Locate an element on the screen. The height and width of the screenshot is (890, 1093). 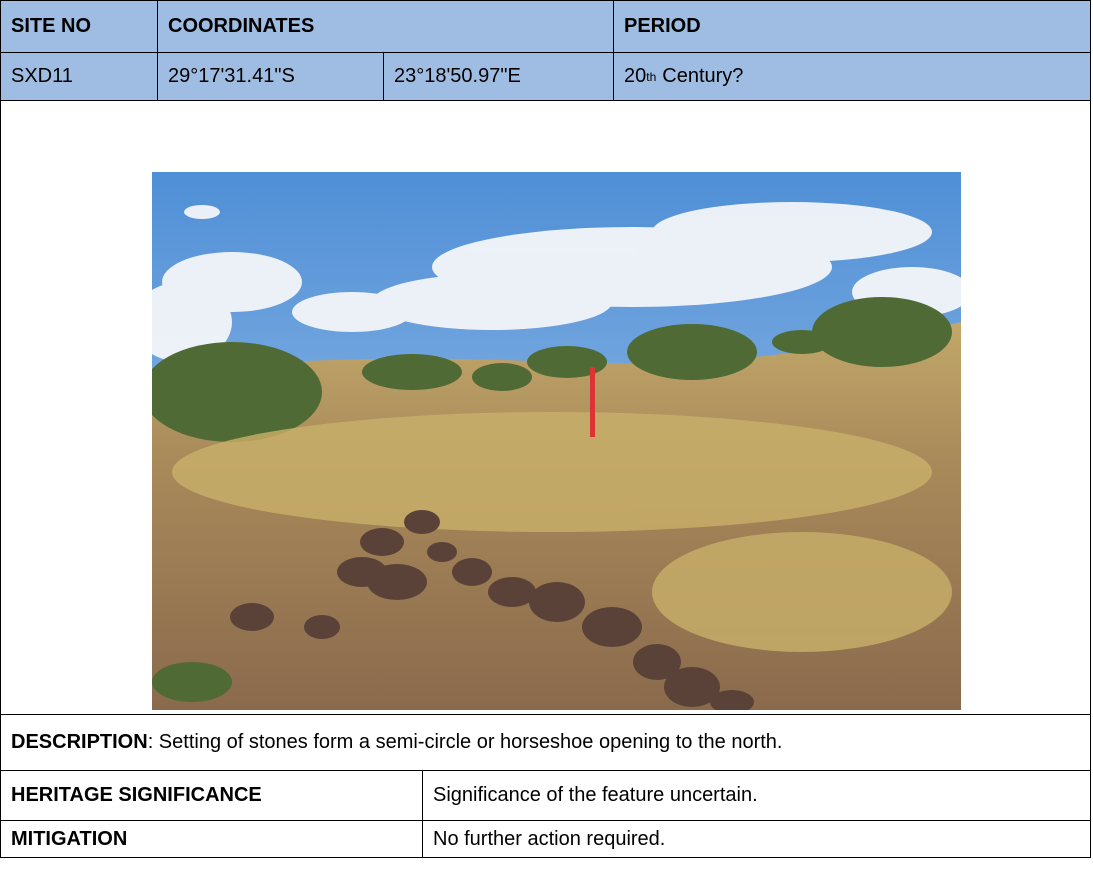
site-no: SXD11 is located at coordinates (42, 76).